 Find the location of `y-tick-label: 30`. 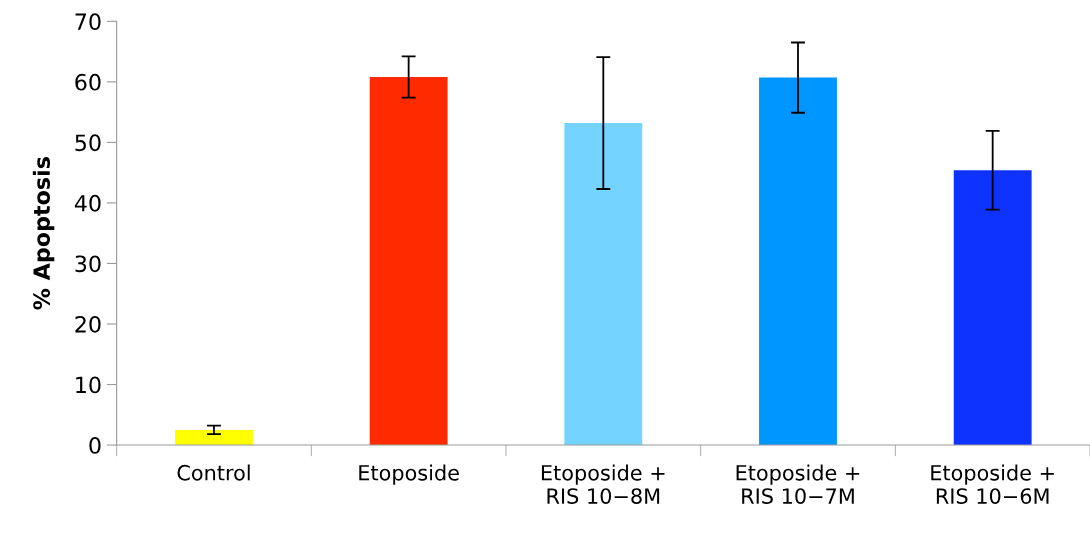

y-tick-label: 30 is located at coordinates (88, 264).